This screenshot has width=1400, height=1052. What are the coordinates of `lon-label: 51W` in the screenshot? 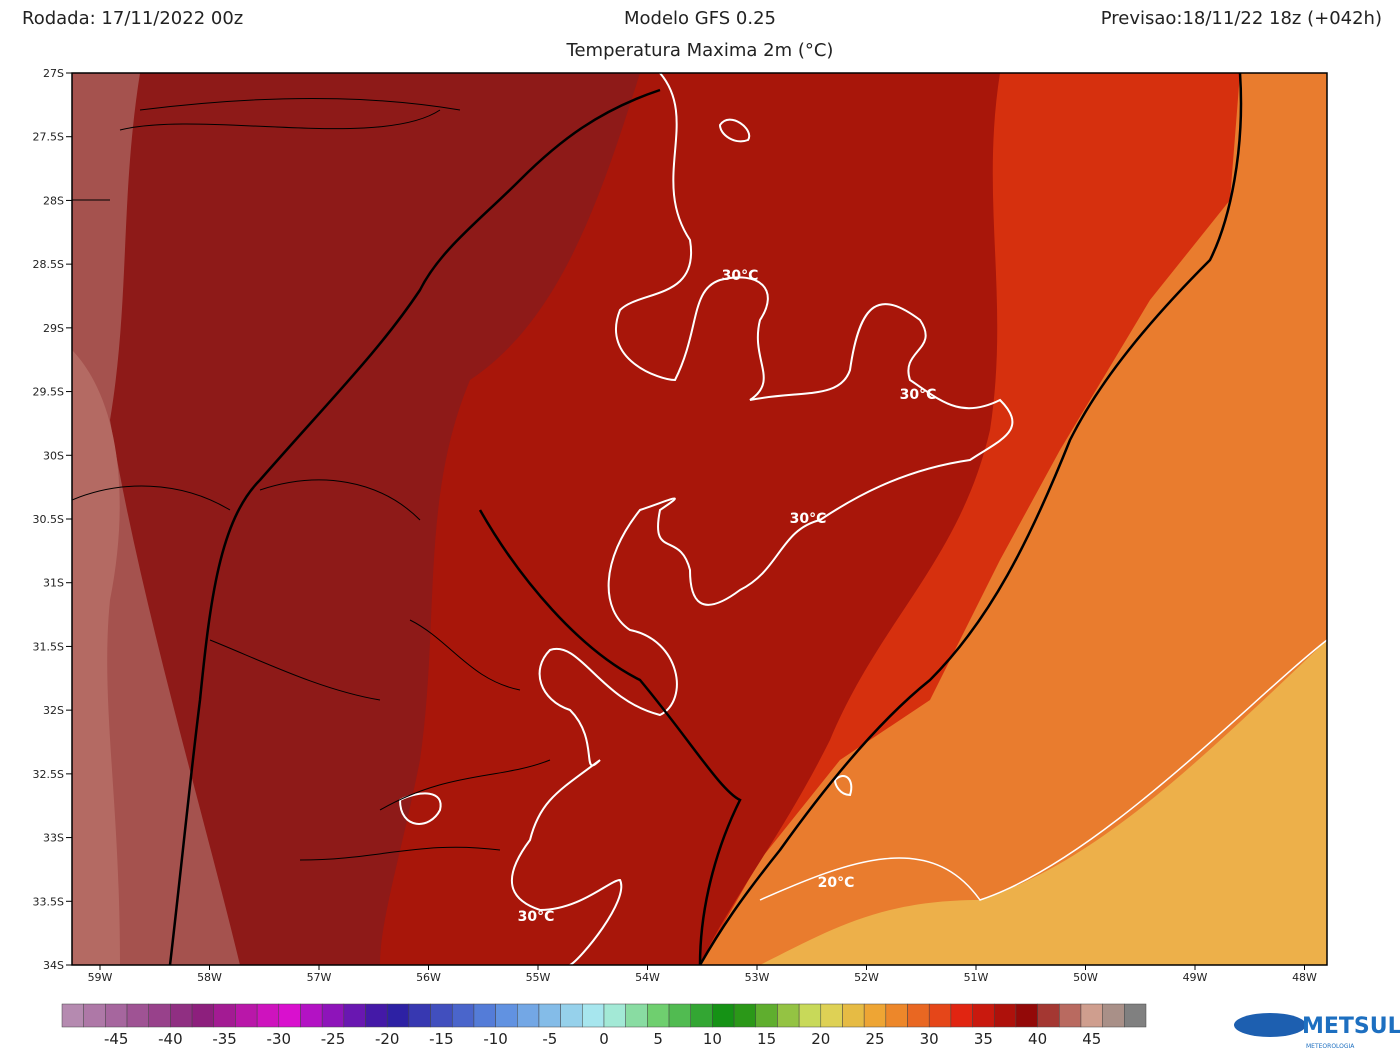 It's located at (976, 977).